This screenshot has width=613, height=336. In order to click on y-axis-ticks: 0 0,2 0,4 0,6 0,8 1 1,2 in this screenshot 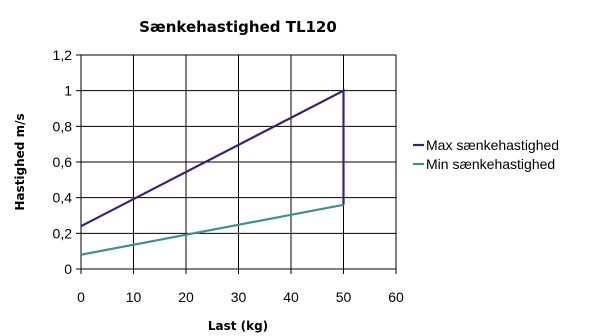, I will do `click(67, 162)`.